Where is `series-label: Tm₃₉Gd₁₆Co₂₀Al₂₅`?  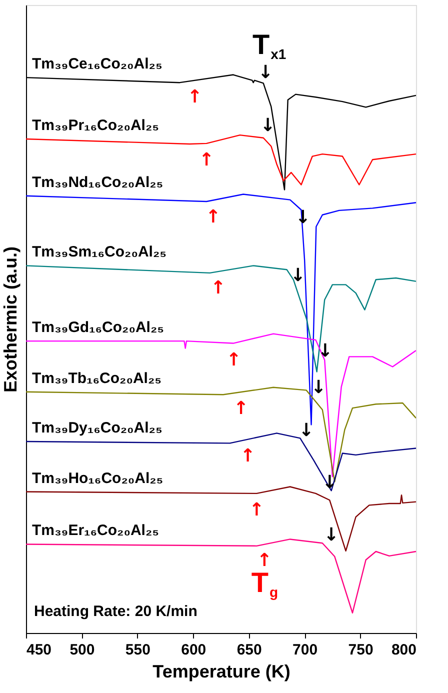 series-label: Tm₃₉Gd₁₆Co₂₀Al₂₅ is located at coordinates (98, 327).